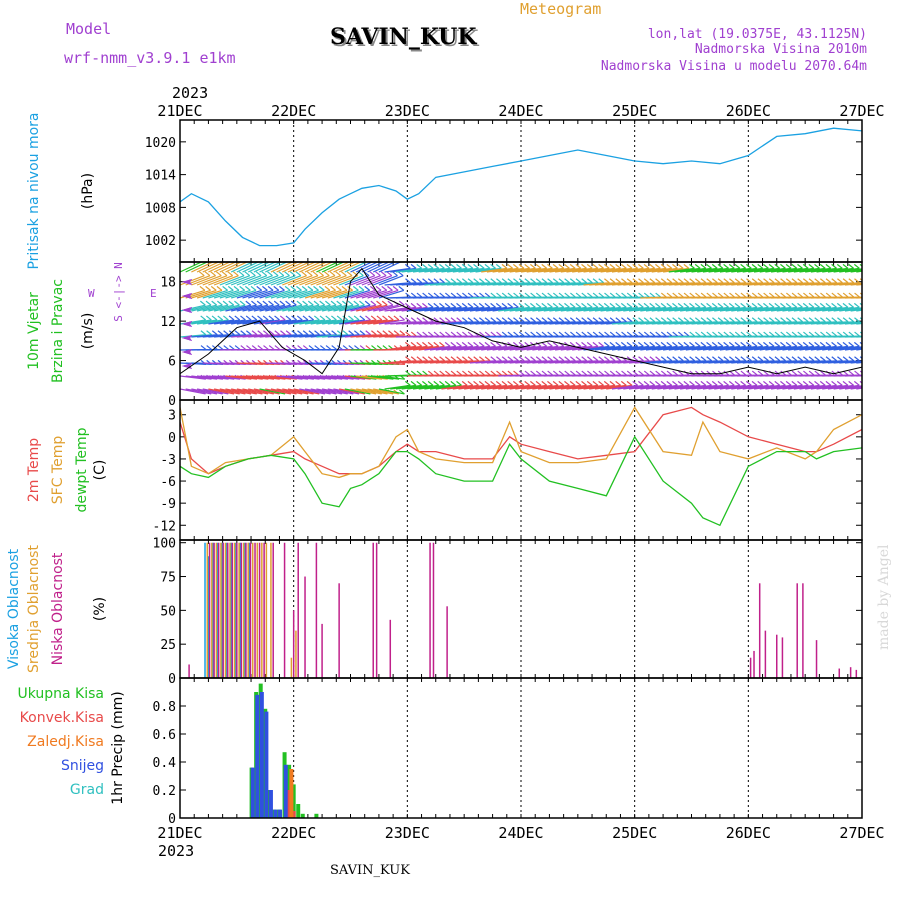 This screenshot has height=900, width=900. What do you see at coordinates (168, 460) in the screenshot?
I see `y-tick-label: -3` at bounding box center [168, 460].